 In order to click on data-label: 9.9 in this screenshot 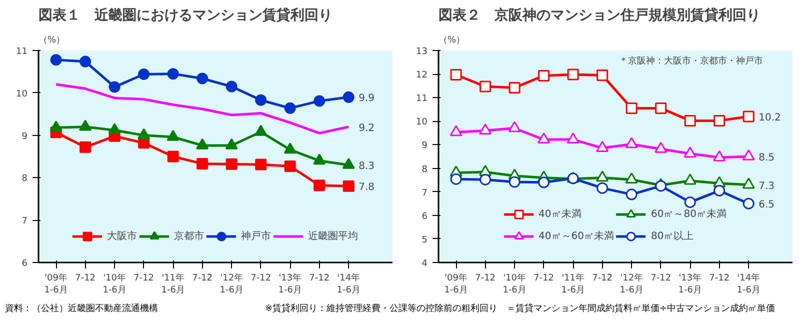, I will do `click(366, 98)`.